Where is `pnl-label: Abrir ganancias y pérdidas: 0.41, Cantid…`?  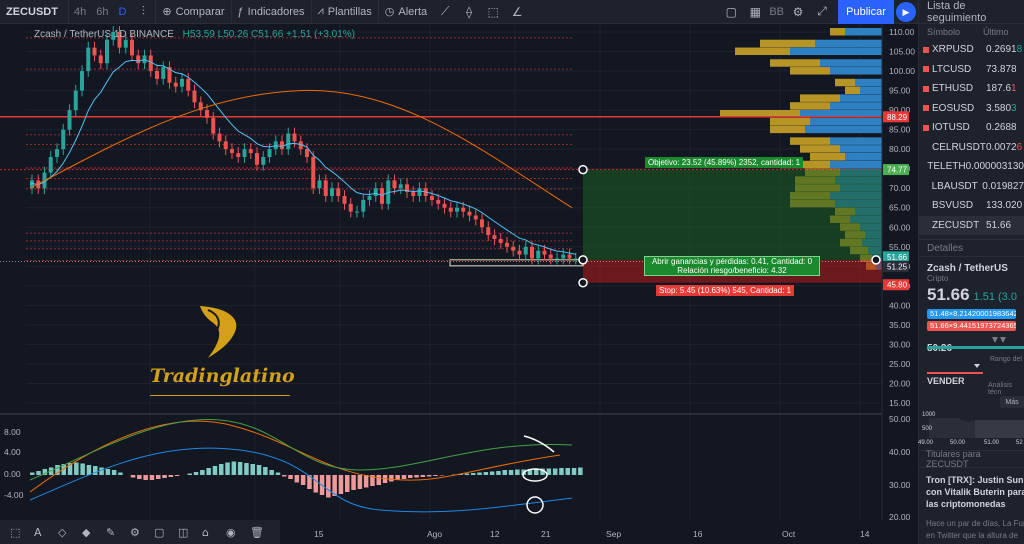
pnl-label: Abrir ganancias y pérdidas: 0.41, Cantid… is located at coordinates (732, 261).